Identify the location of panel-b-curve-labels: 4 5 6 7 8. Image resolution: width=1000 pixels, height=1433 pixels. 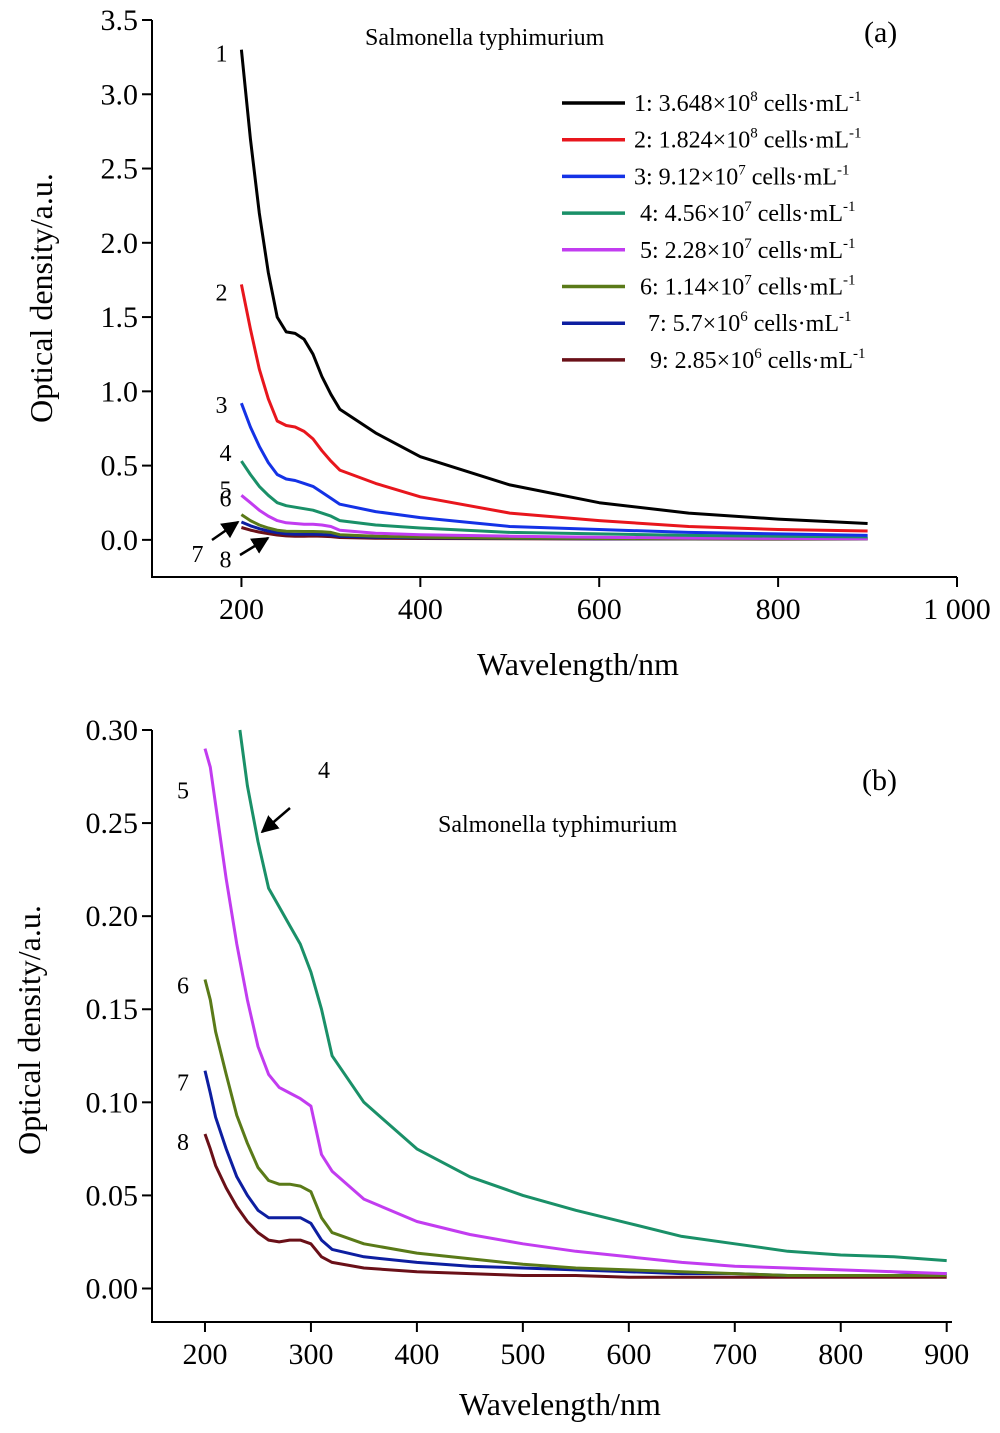
(253, 957).